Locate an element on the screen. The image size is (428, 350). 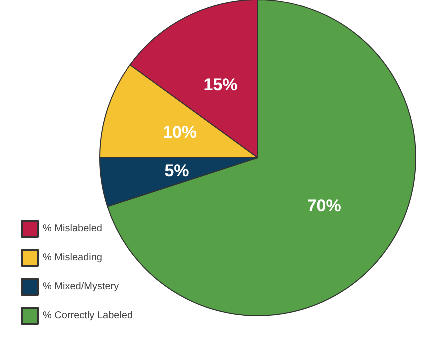
data-label: 5% is located at coordinates (177, 170).